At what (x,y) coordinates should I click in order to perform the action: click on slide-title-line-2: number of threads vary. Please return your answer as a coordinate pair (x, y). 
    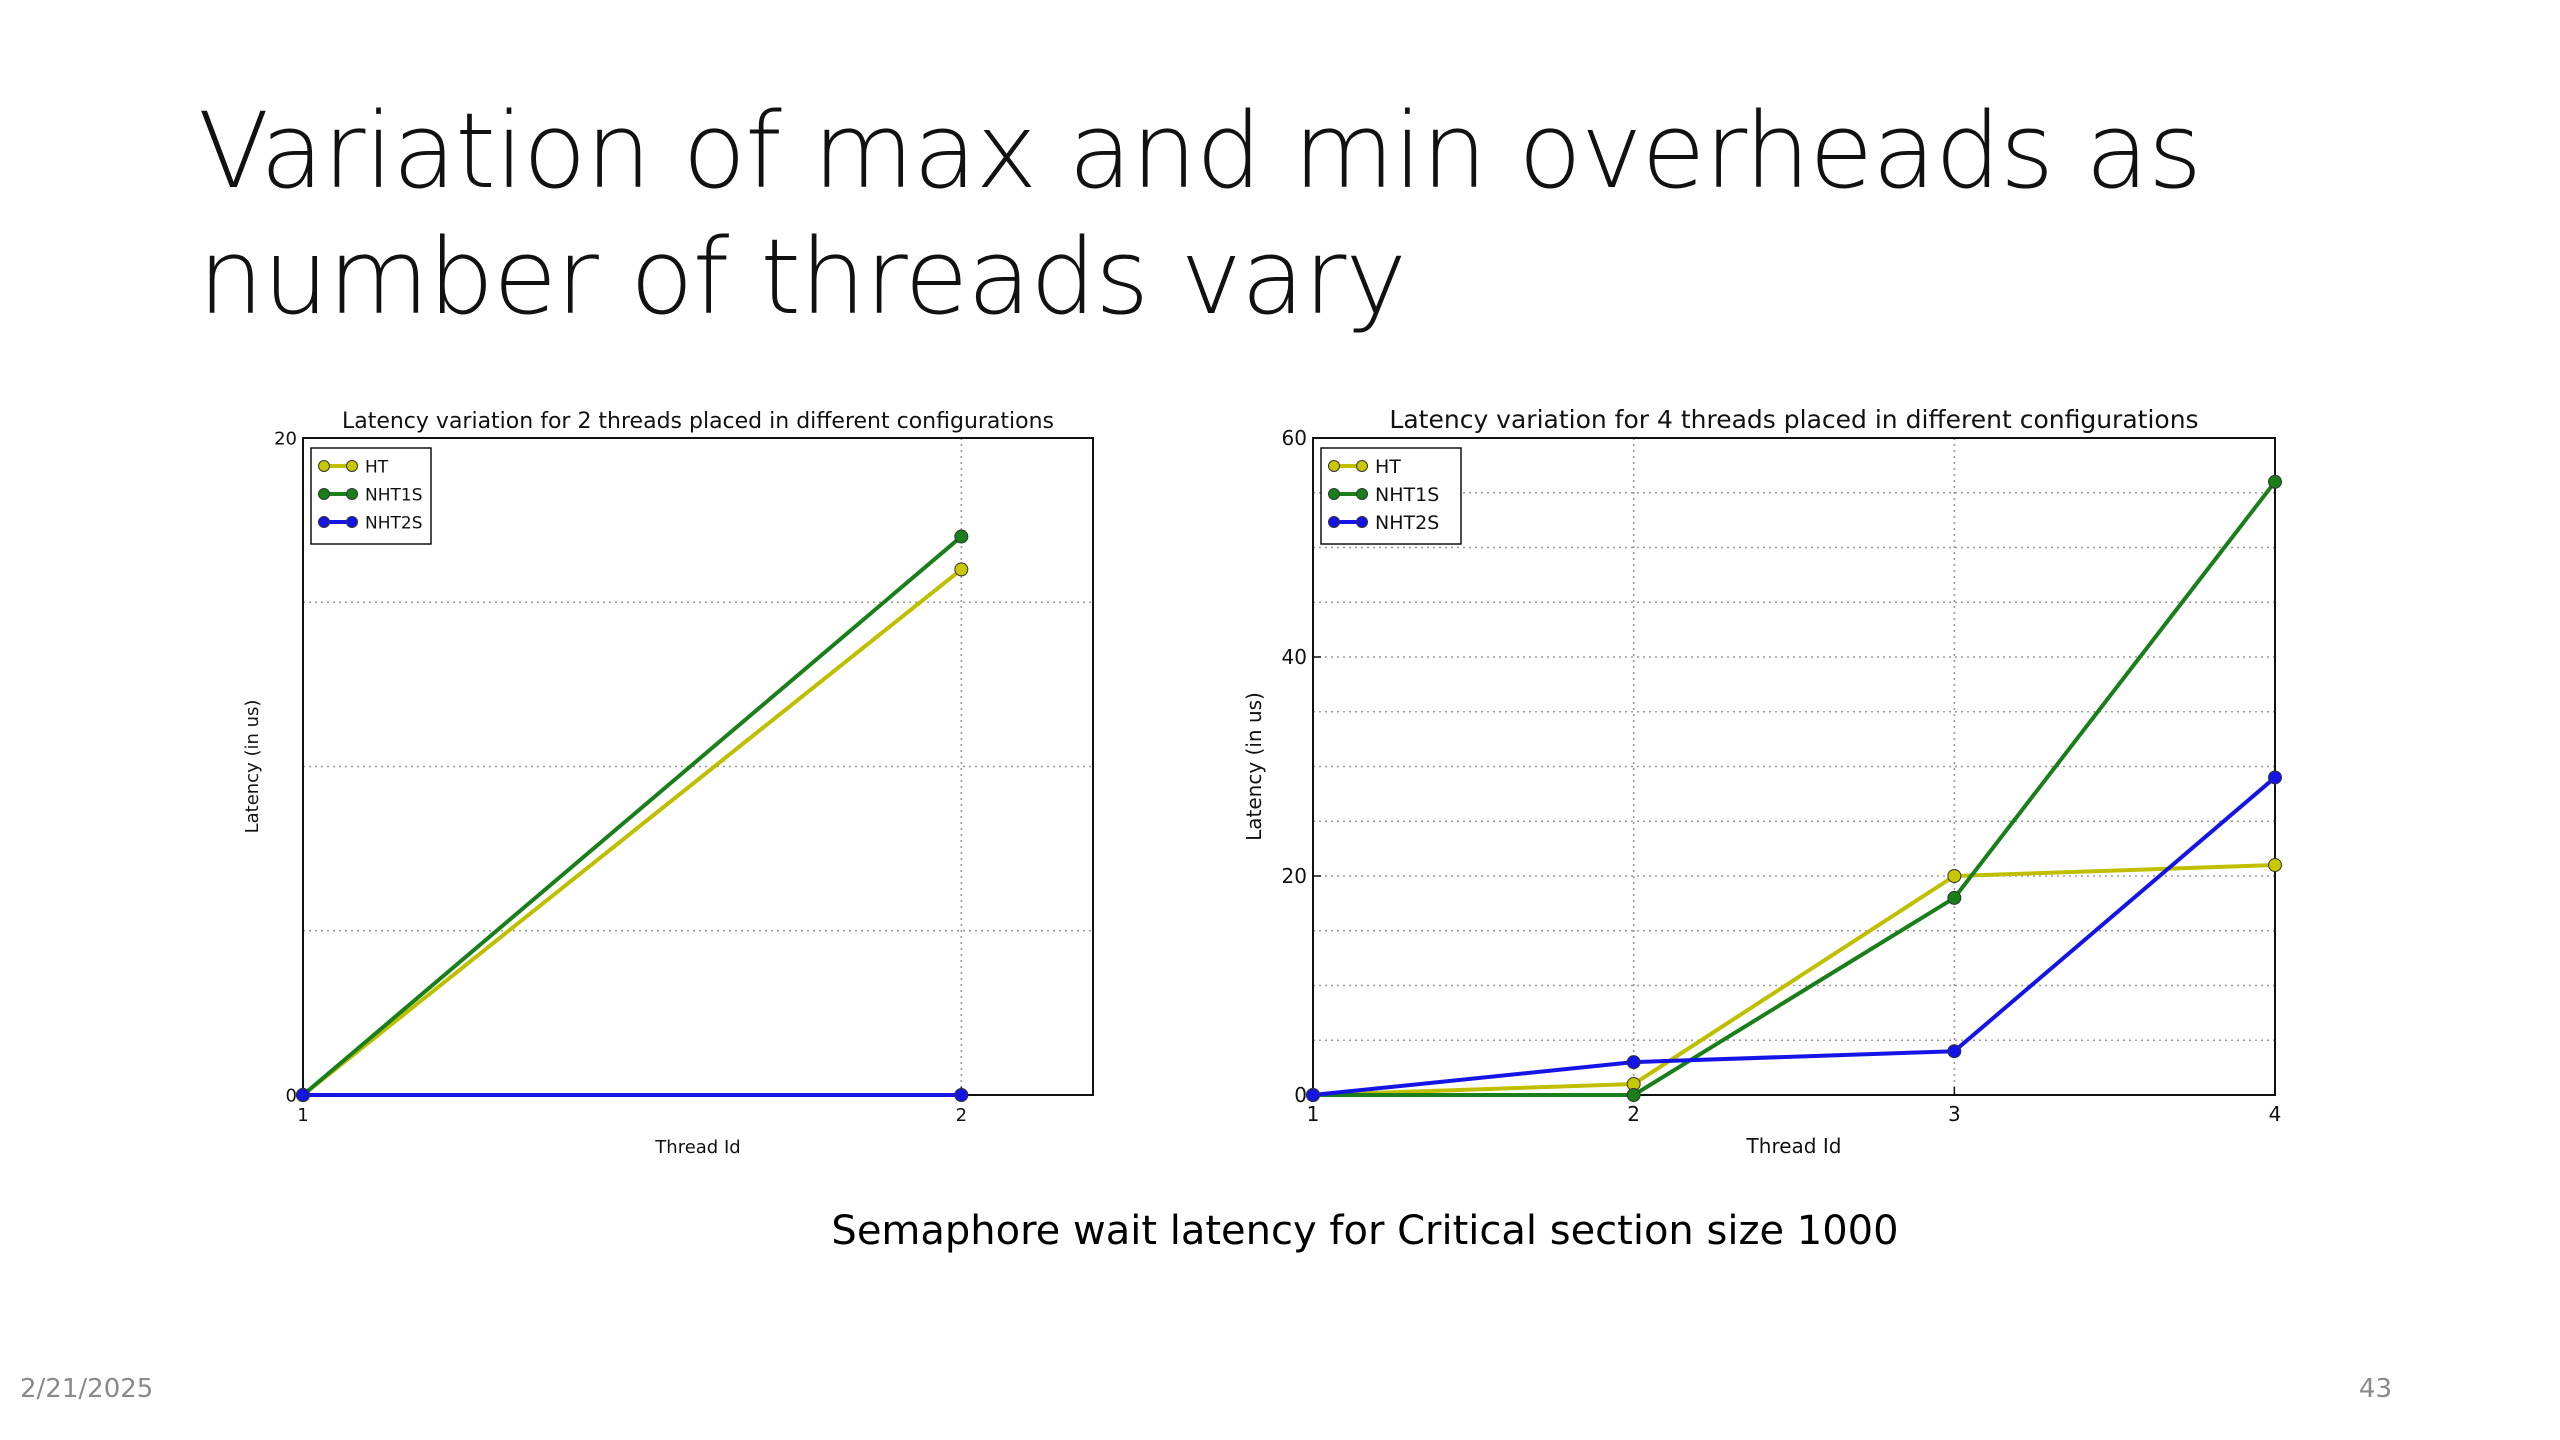
    Looking at the image, I should click on (802, 277).